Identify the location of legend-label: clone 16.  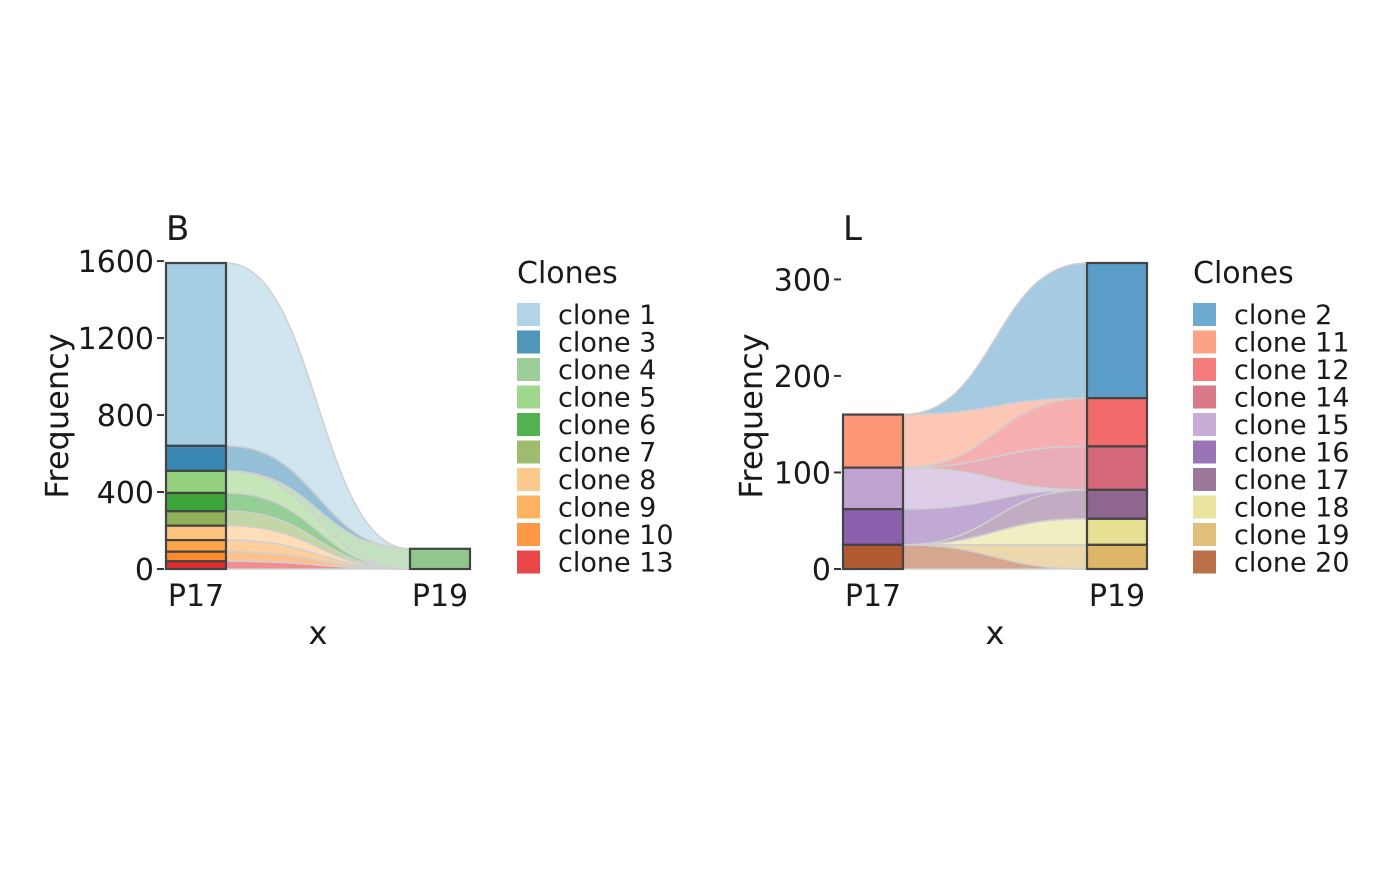
(1292, 453).